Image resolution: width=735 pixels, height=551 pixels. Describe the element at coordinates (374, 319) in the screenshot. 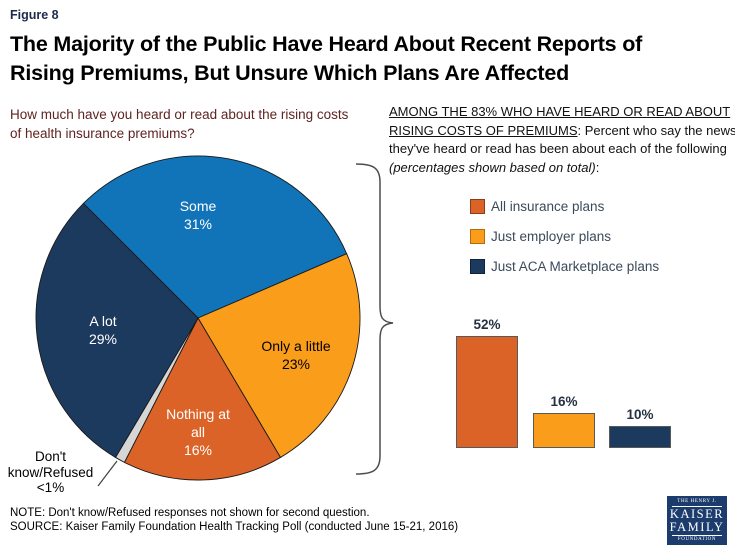

I see `curly-brace` at that location.